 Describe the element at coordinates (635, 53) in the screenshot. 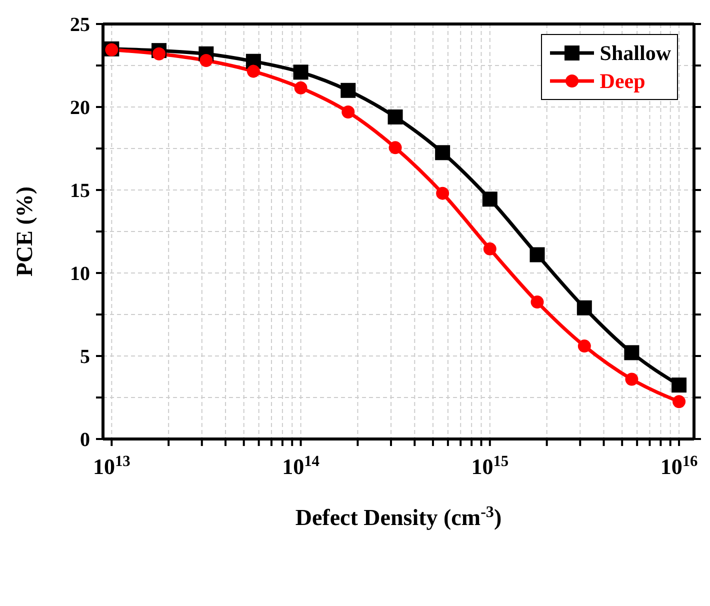

I see `legend-label: Shallow` at that location.